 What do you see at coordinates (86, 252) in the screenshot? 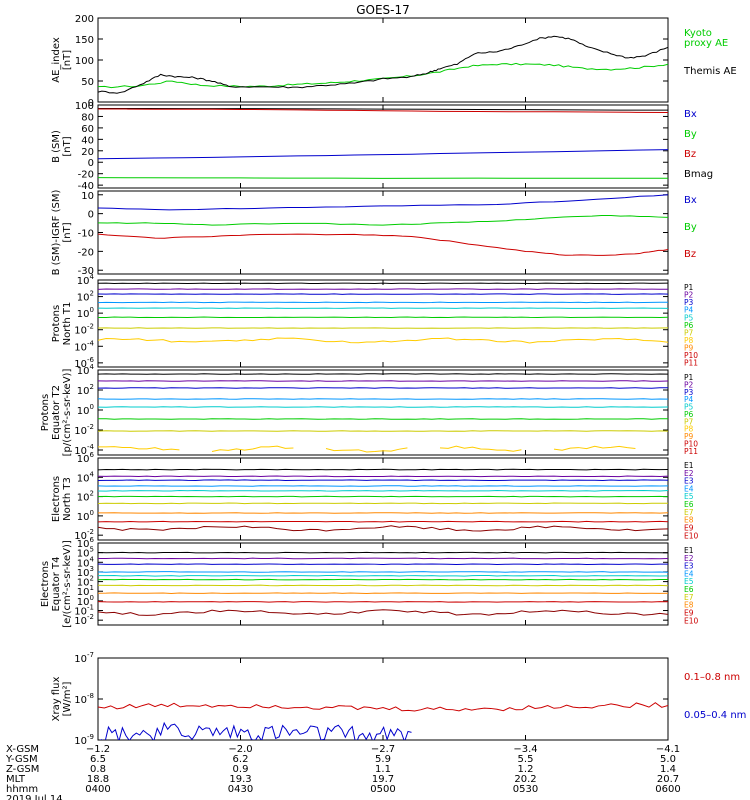
I see `y-tick-label: -20` at bounding box center [86, 252].